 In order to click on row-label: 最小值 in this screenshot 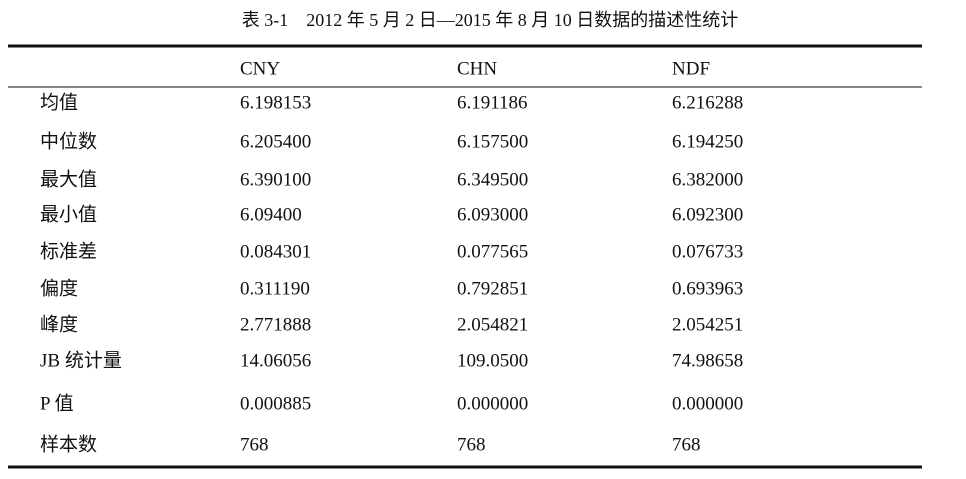, I will do `click(68, 214)`.